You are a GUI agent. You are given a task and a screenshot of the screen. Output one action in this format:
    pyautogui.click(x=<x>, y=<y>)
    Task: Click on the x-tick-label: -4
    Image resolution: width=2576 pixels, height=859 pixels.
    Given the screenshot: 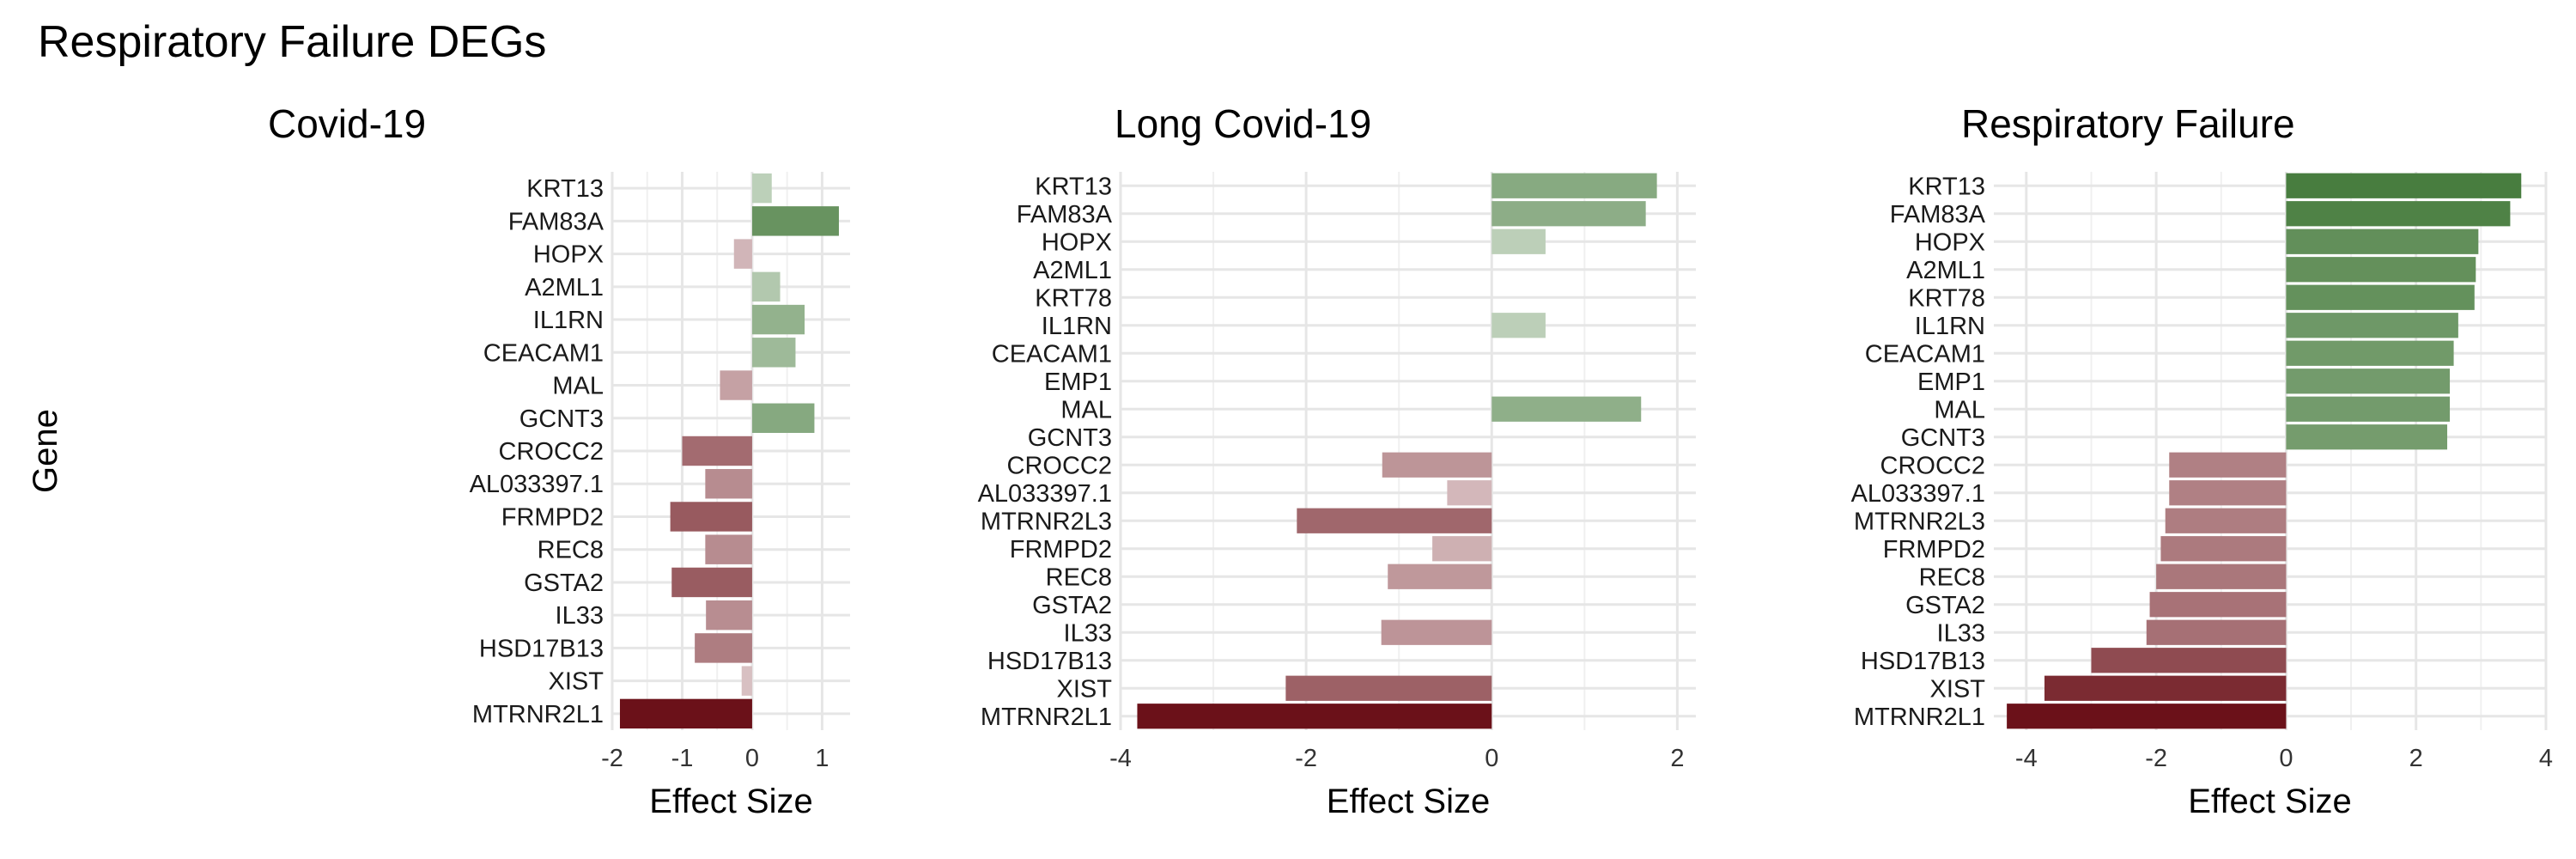 What is the action you would take?
    pyautogui.click(x=1120, y=758)
    